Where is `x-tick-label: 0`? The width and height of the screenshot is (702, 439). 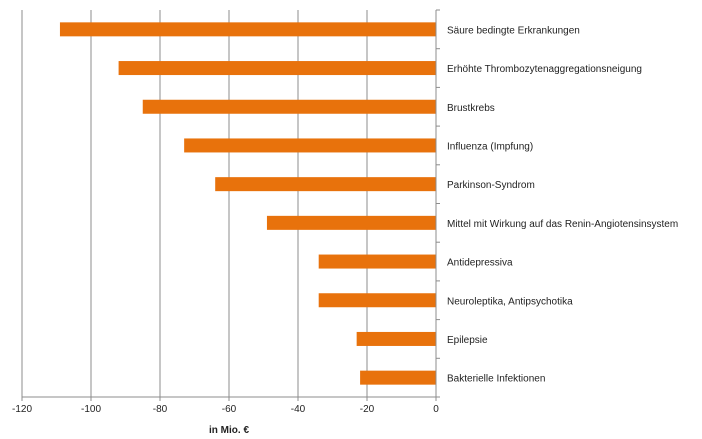
x-tick-label: 0 is located at coordinates (436, 409).